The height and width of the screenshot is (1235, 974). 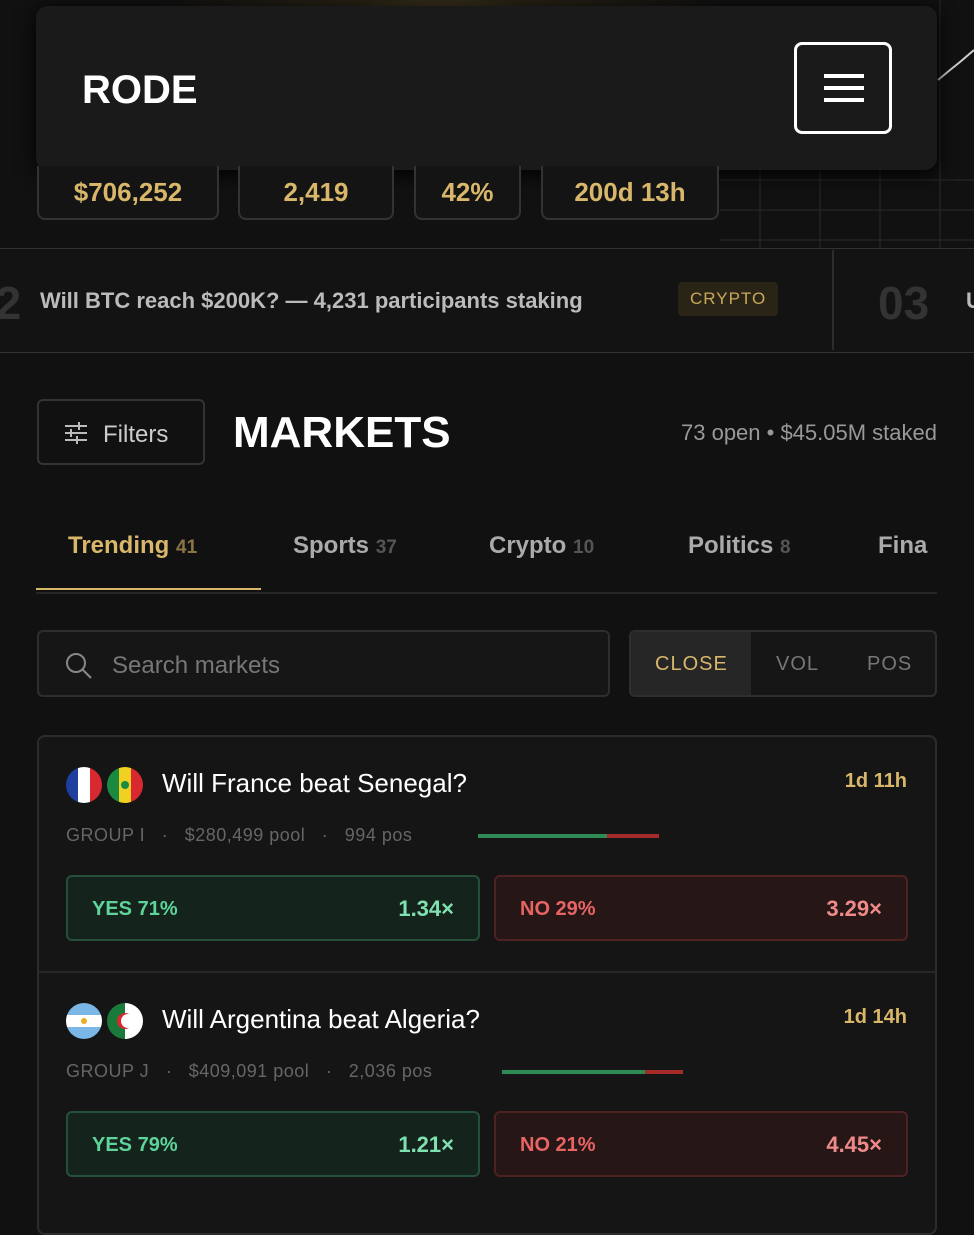 I want to click on tab-label: Politics, so click(x=731, y=545).